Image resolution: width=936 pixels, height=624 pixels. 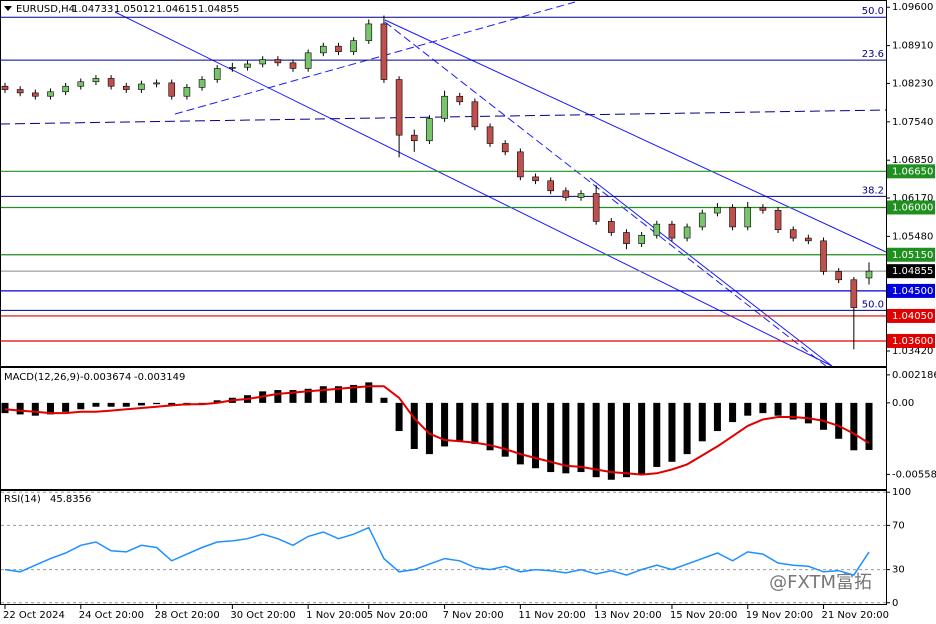 I want to click on fib-label: 23.6, so click(x=873, y=54).